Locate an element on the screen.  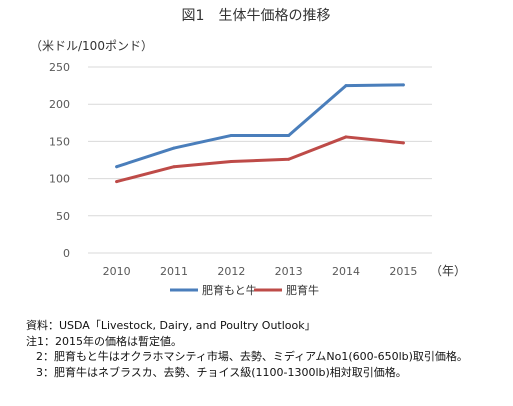
legend-label: 肥育もと牛 is located at coordinates (229, 290).